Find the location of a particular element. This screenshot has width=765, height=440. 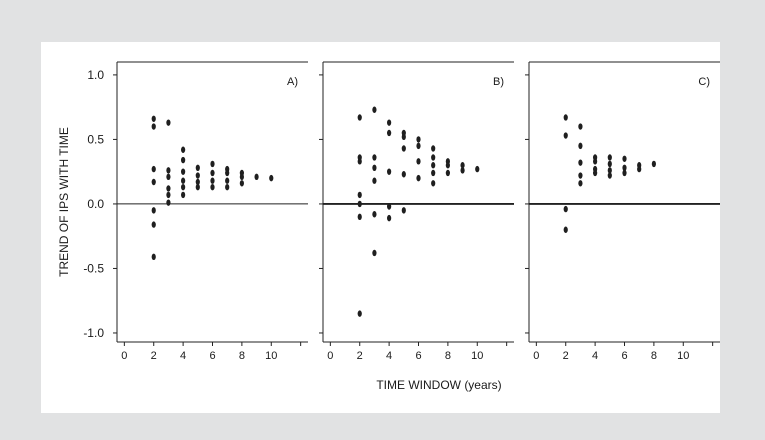

y-tick-label: -1.0 is located at coordinates (93, 333).